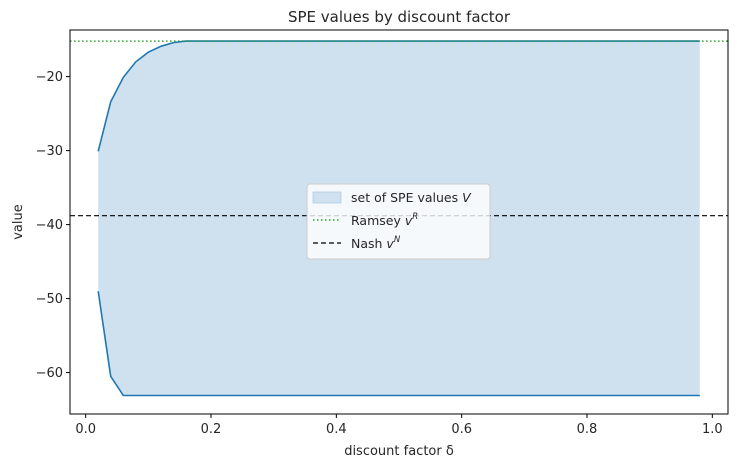  What do you see at coordinates (712, 429) in the screenshot?
I see `x-tick-label: 1.0` at bounding box center [712, 429].